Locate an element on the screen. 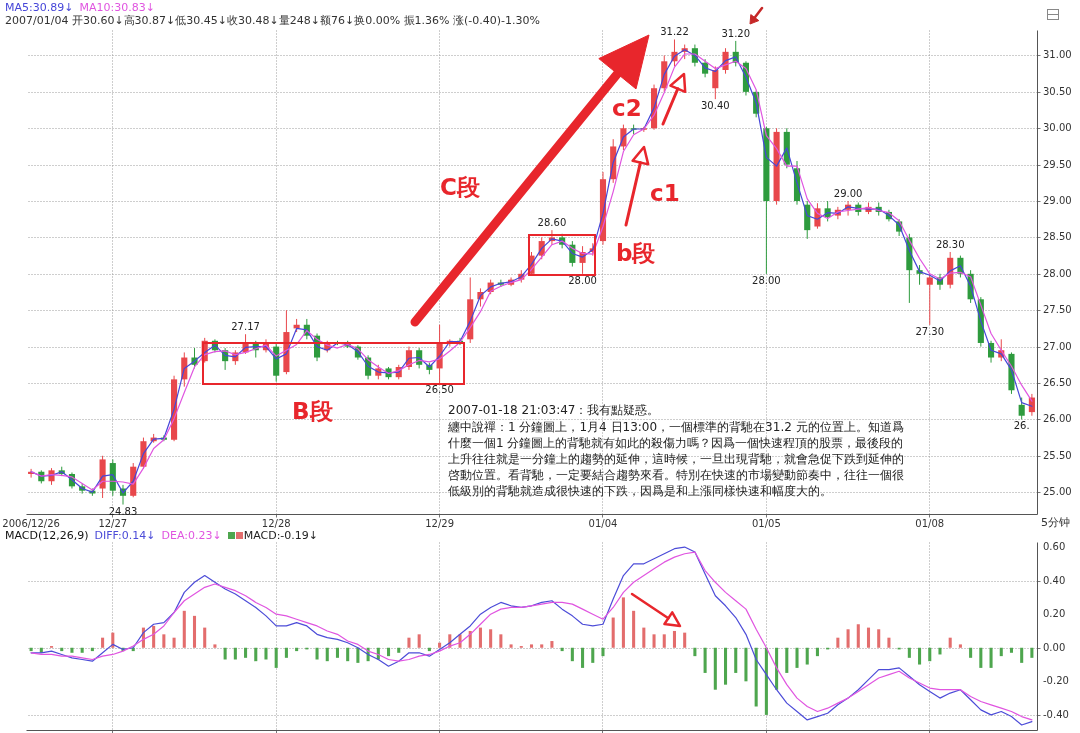  annotation: C段 is located at coordinates (460, 187).